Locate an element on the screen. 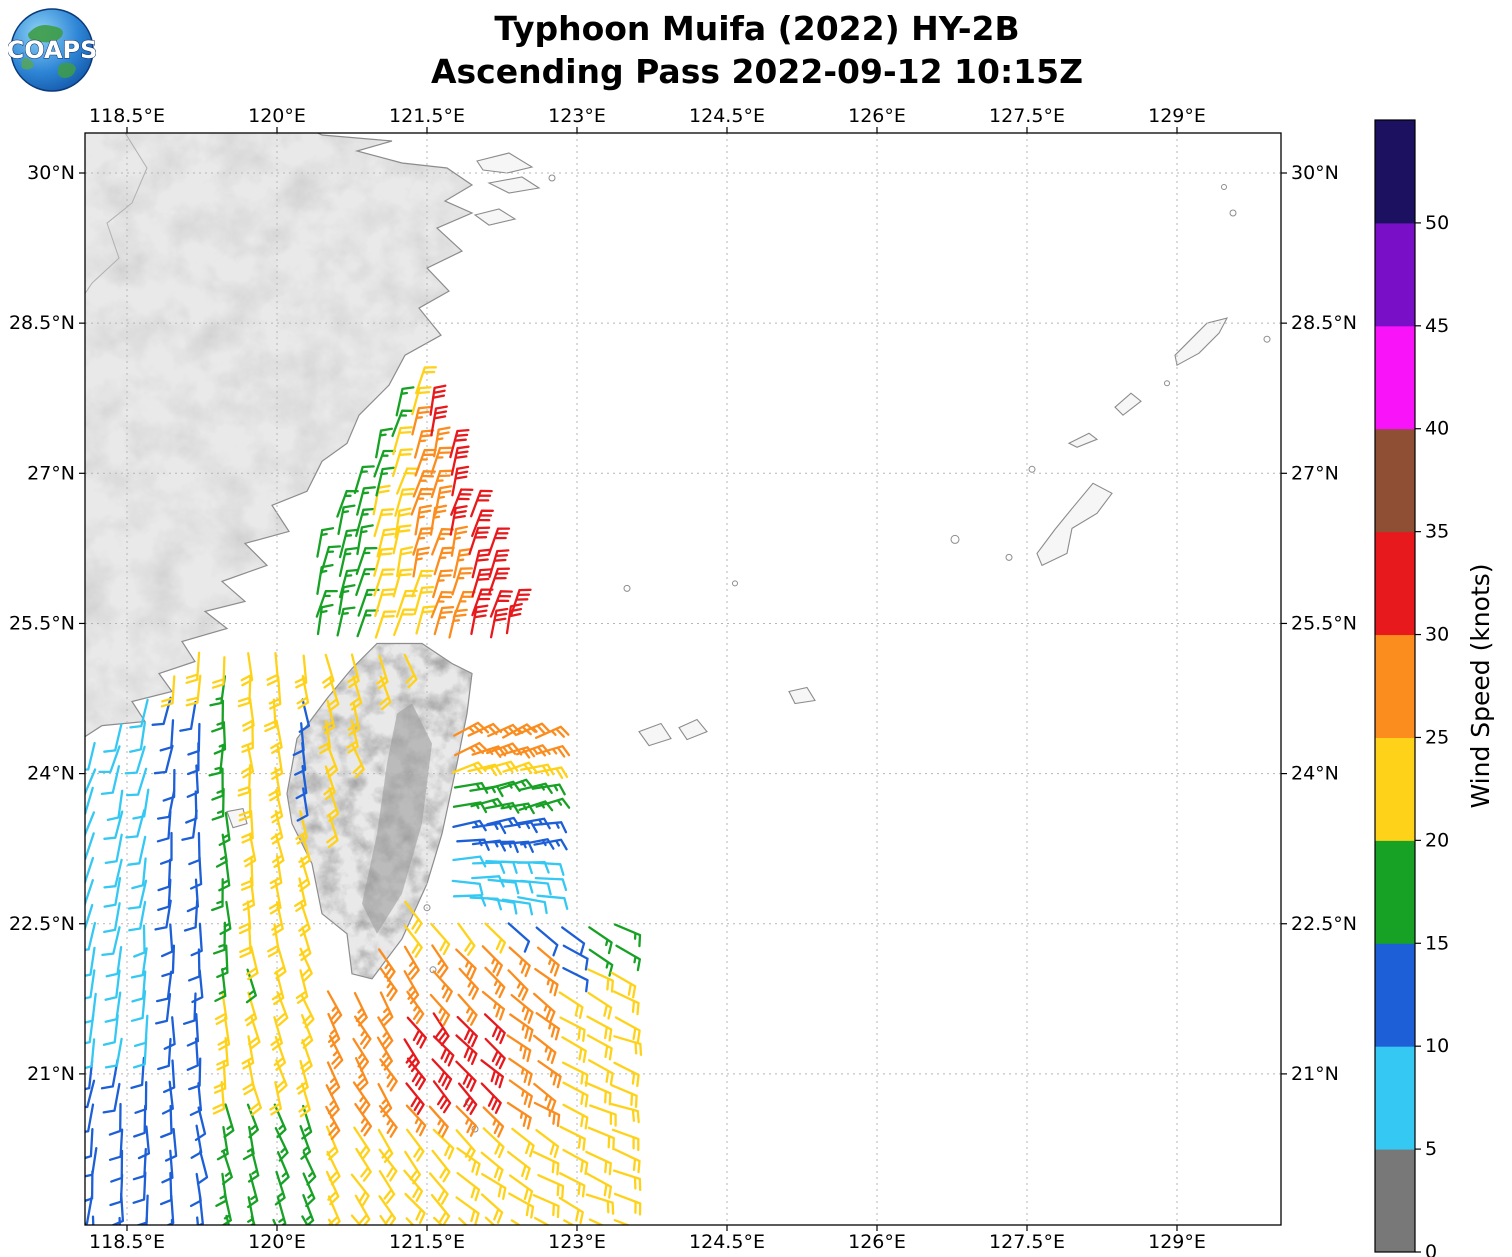 This screenshot has height=1257, width=1512. y-tick-label-right: 27°N is located at coordinates (1315, 473).